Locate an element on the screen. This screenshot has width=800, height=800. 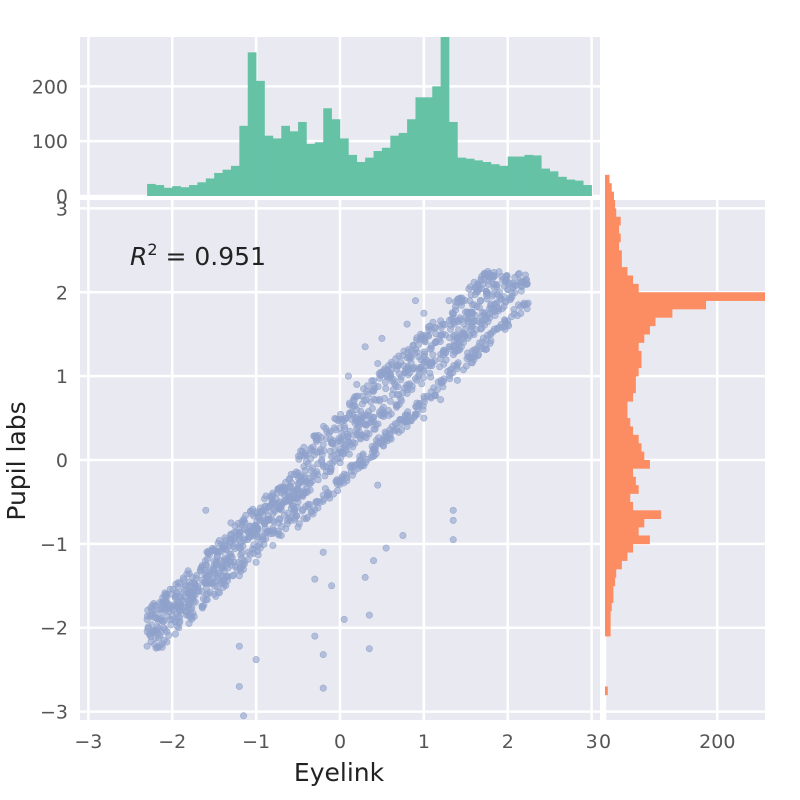
x-tick-label: 2 is located at coordinates (508, 742).